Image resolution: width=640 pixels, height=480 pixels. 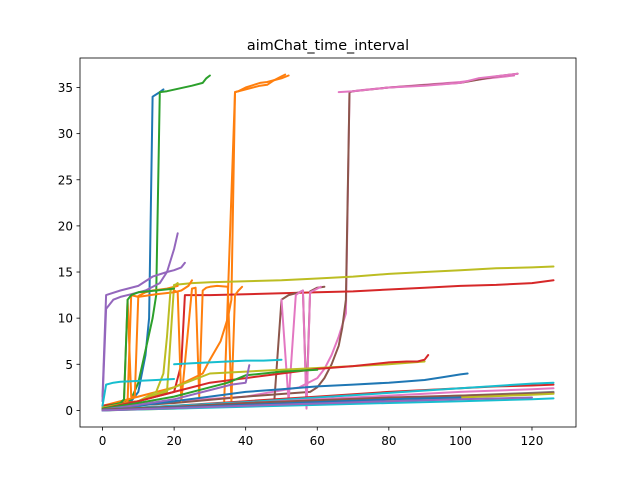 I want to click on y-tick-label: 10, so click(x=65, y=319).